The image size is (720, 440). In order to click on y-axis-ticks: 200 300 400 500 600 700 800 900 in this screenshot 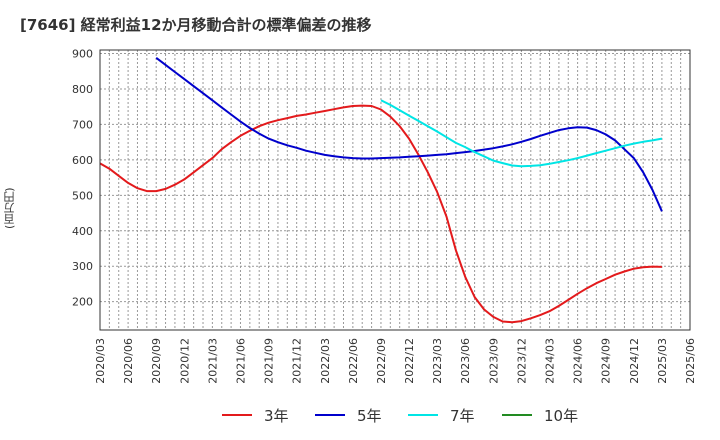, I will do `click(82, 178)`.